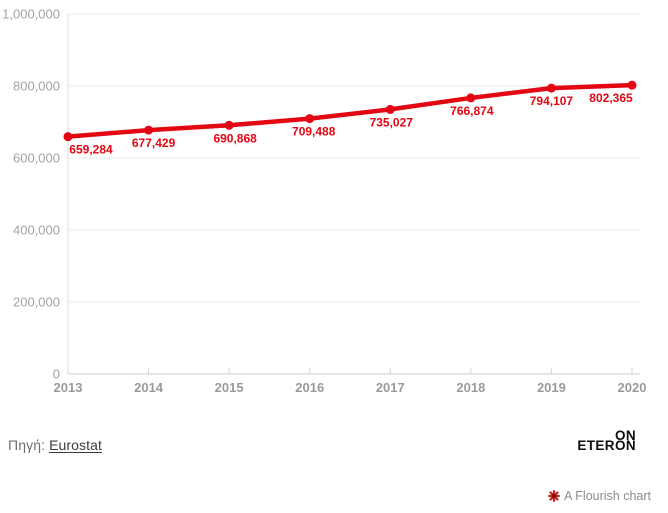  Describe the element at coordinates (632, 387) in the screenshot. I see `x-tick-label: 2020` at that location.